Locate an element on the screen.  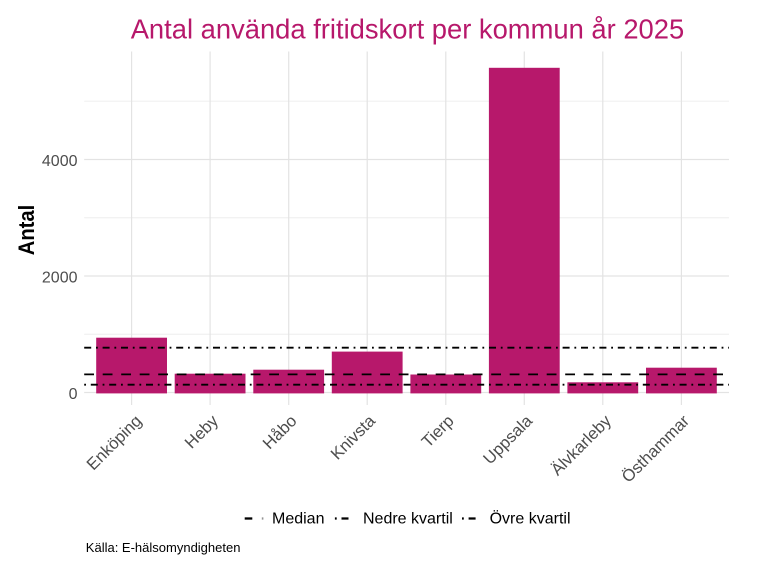
svg-text: Antal is located at coordinates (26, 230).